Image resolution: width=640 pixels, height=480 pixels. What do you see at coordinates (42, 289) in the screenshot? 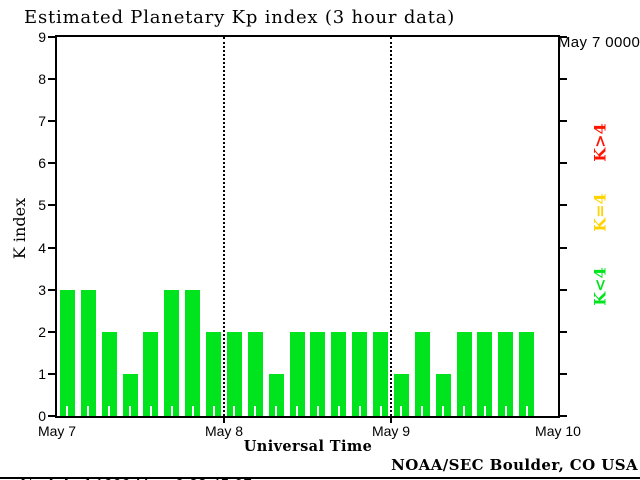
I see `y-axis-tick-label: 3` at bounding box center [42, 289].